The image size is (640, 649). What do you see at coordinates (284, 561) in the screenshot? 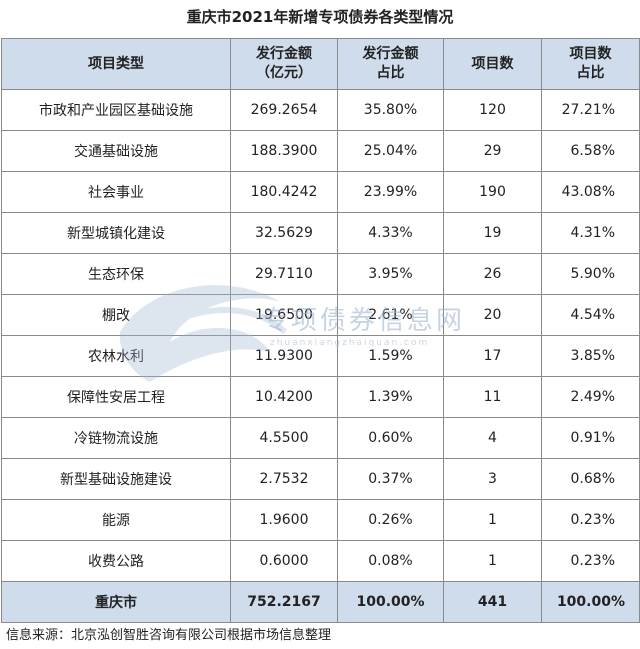
I see `cell-amount: 0.6000` at bounding box center [284, 561].